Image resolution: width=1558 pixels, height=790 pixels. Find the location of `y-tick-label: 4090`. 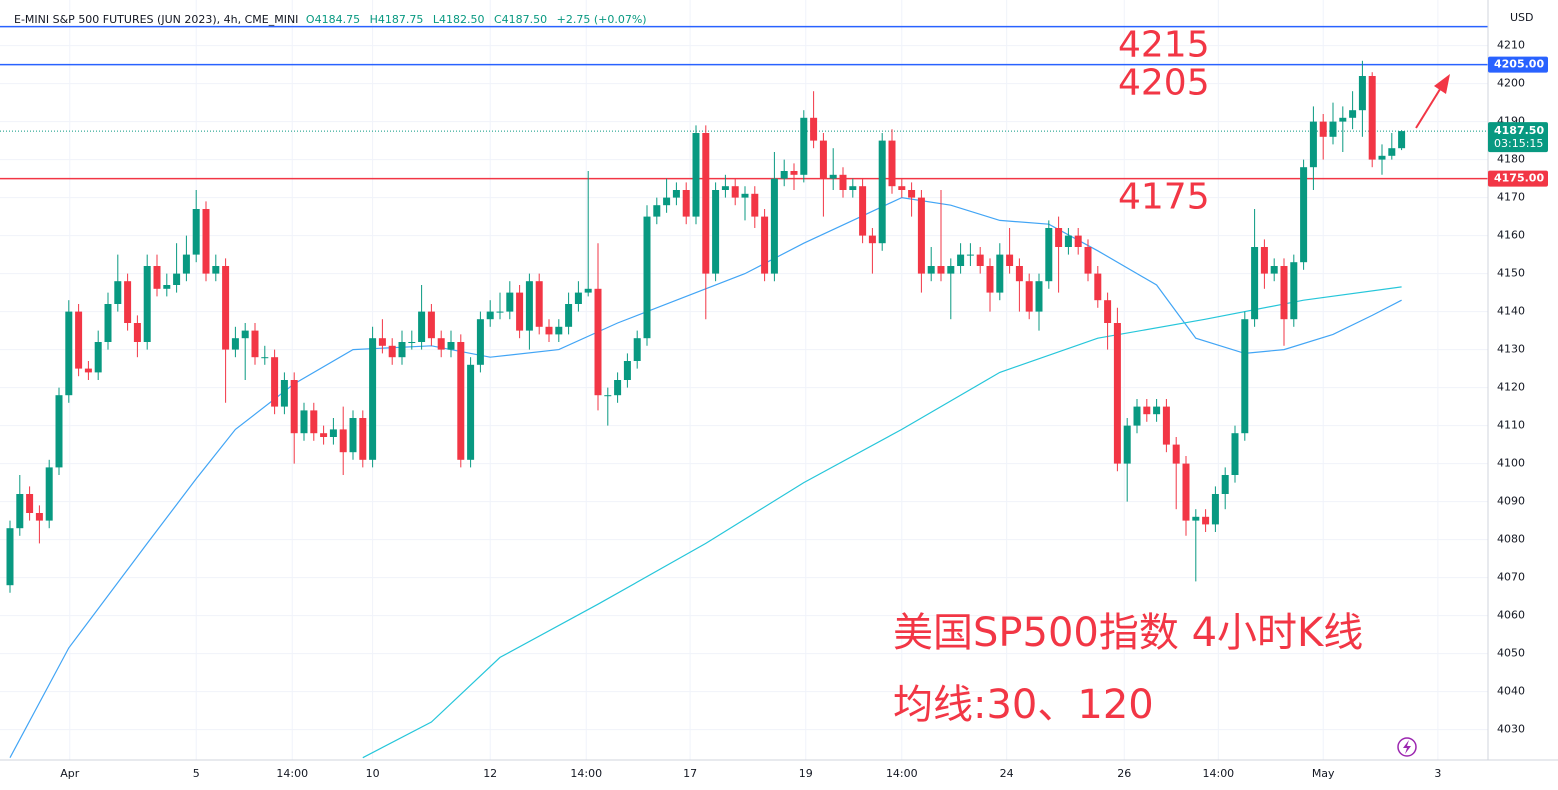

y-tick-label: 4090 is located at coordinates (1511, 501).